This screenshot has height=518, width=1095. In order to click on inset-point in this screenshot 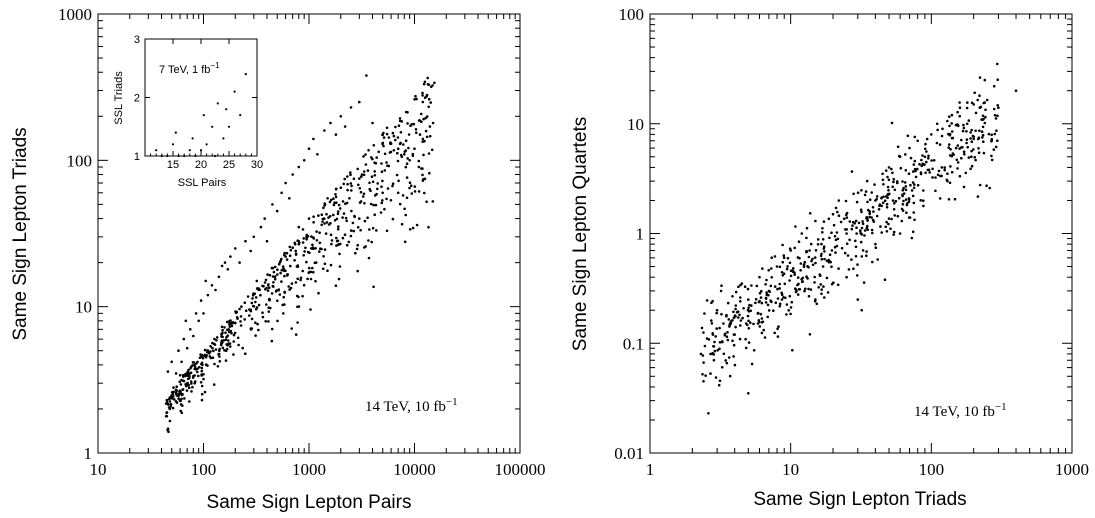, I will do `click(245, 74)`.